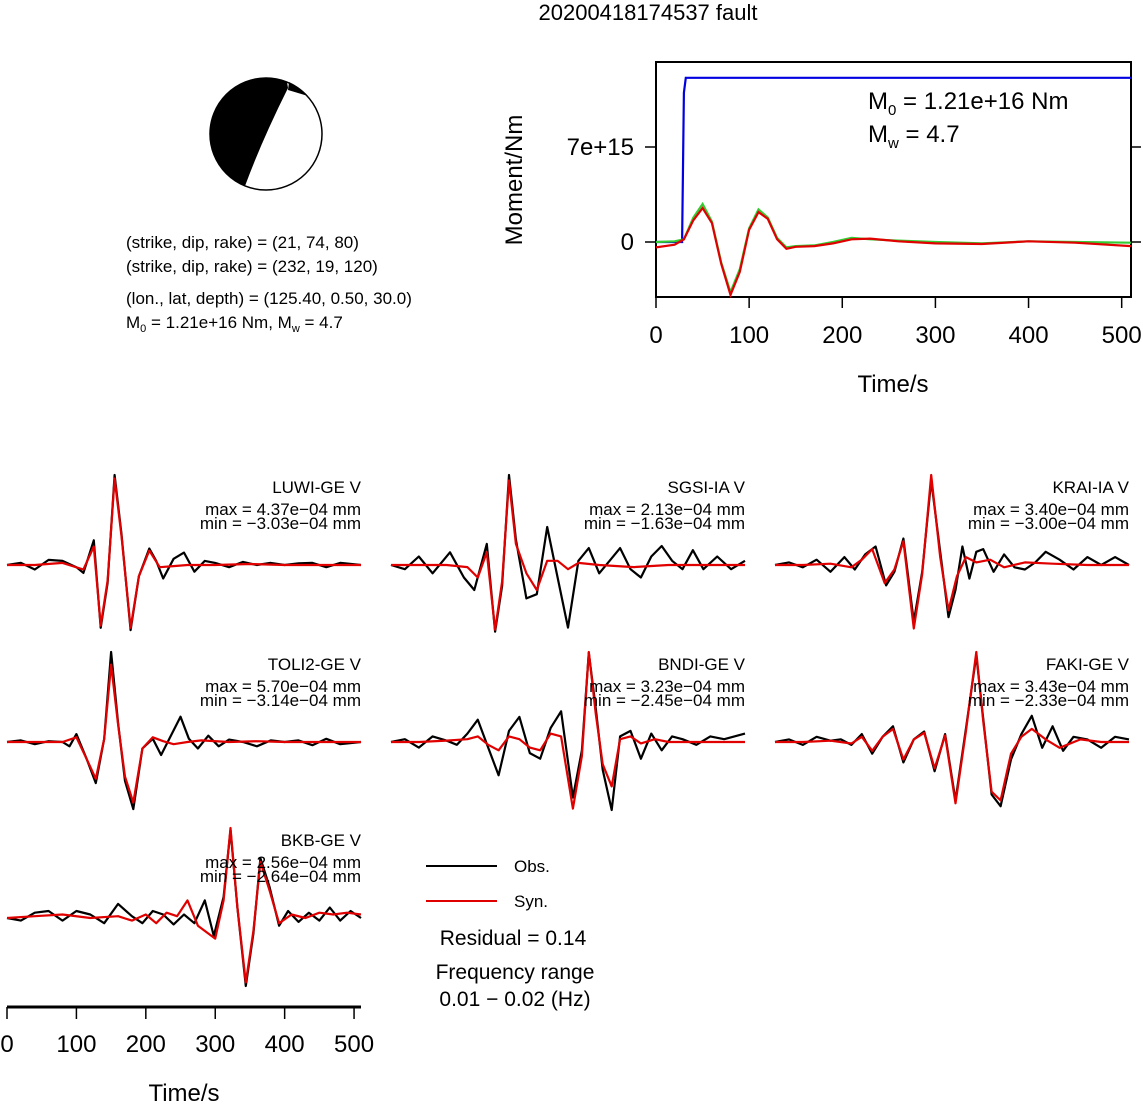 This screenshot has height=1104, width=1143. I want to click on station-name: TOLI2-GE V, so click(315, 664).